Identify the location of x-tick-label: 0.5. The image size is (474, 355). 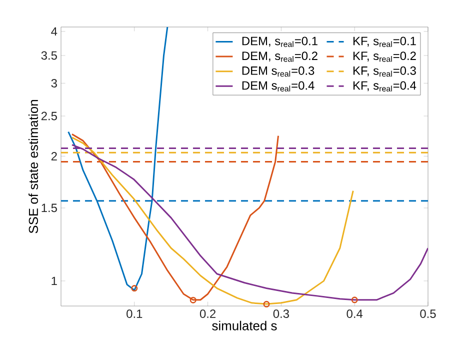
(428, 314).